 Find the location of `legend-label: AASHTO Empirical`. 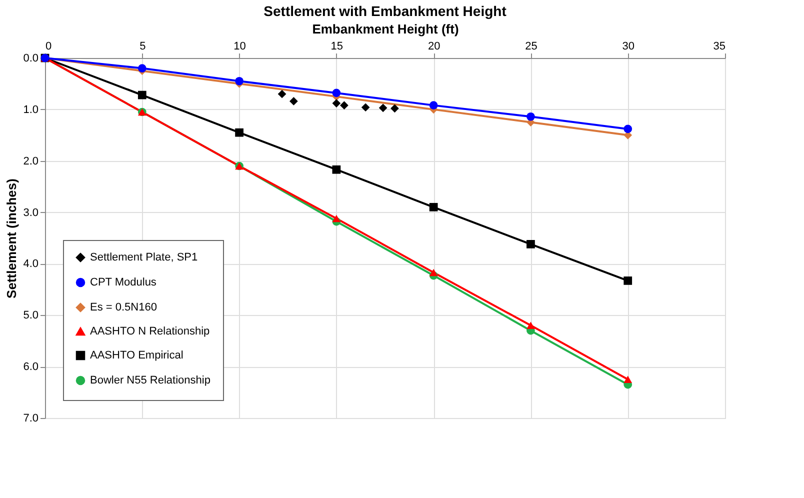

legend-label: AASHTO Empirical is located at coordinates (137, 356).